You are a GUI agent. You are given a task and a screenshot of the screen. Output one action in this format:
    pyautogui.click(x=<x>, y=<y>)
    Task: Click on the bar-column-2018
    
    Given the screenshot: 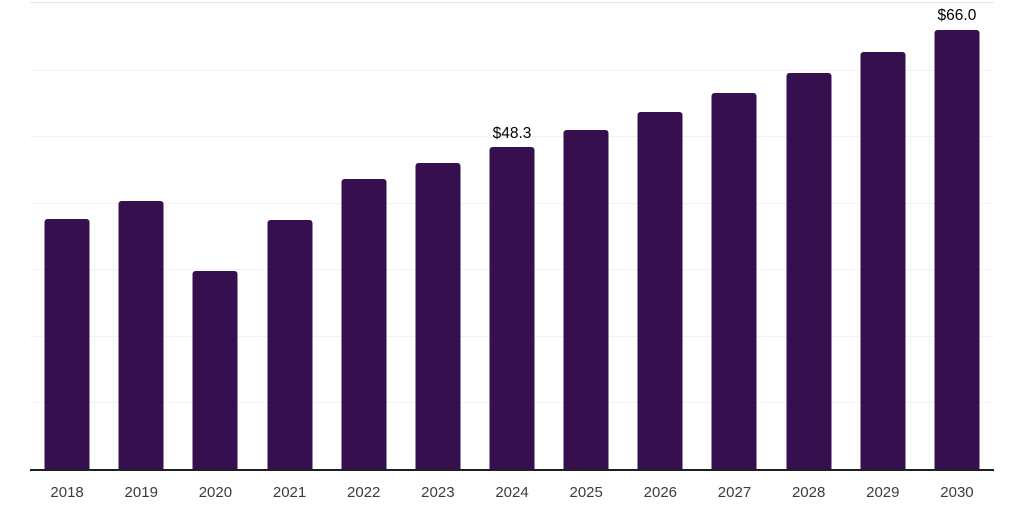 What is the action you would take?
    pyautogui.click(x=67, y=236)
    